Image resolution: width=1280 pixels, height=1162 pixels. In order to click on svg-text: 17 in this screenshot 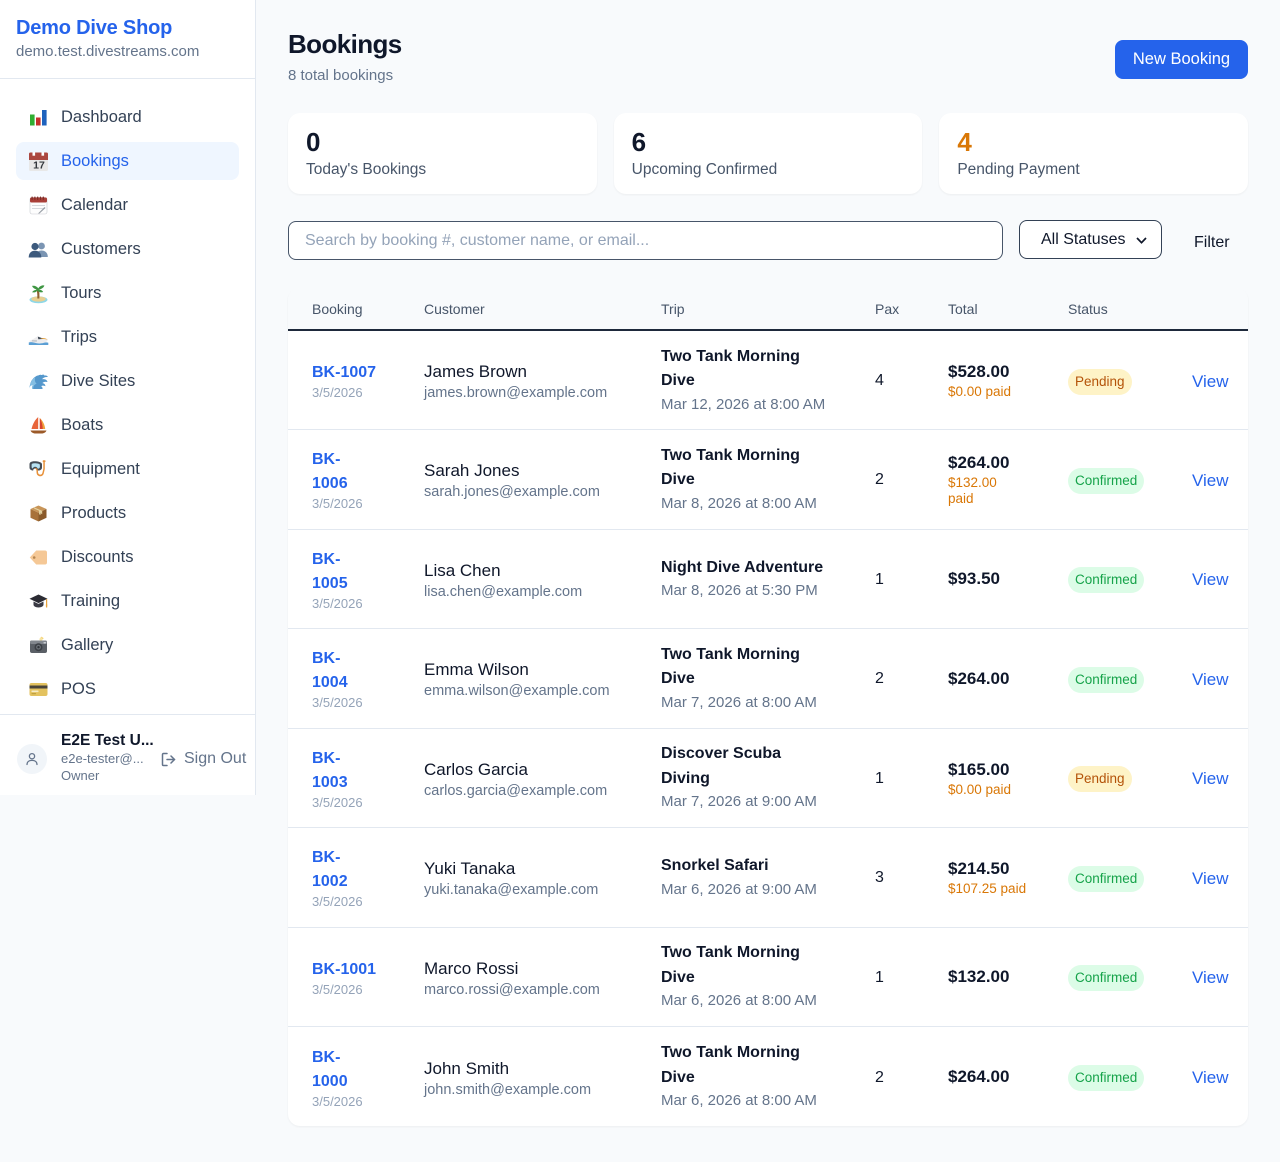, I will do `click(39, 165)`.